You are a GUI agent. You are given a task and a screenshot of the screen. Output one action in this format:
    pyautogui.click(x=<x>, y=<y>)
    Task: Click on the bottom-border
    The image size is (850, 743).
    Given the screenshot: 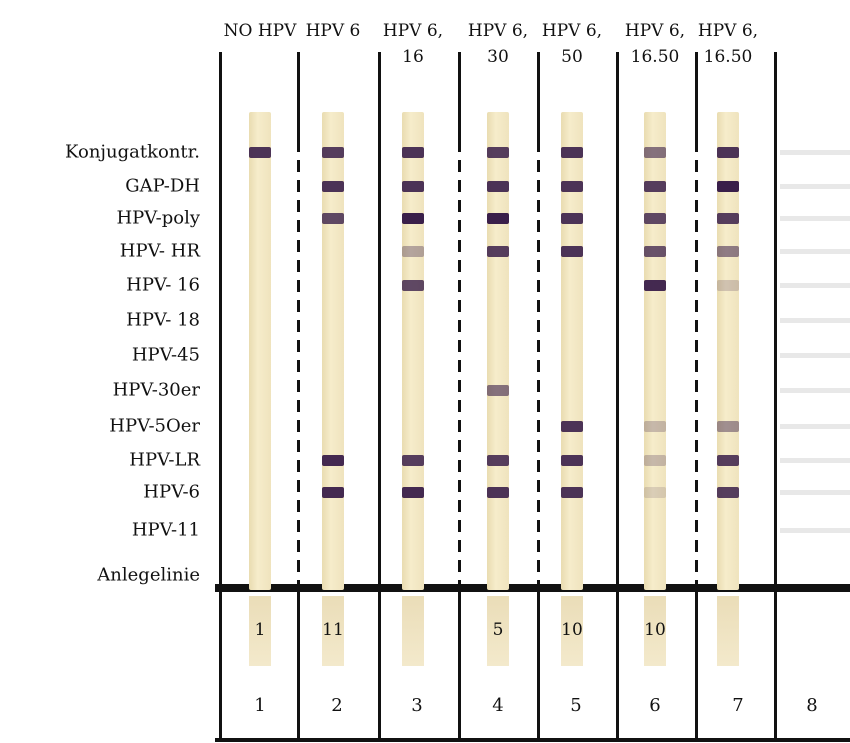 What is the action you would take?
    pyautogui.click(x=532, y=740)
    